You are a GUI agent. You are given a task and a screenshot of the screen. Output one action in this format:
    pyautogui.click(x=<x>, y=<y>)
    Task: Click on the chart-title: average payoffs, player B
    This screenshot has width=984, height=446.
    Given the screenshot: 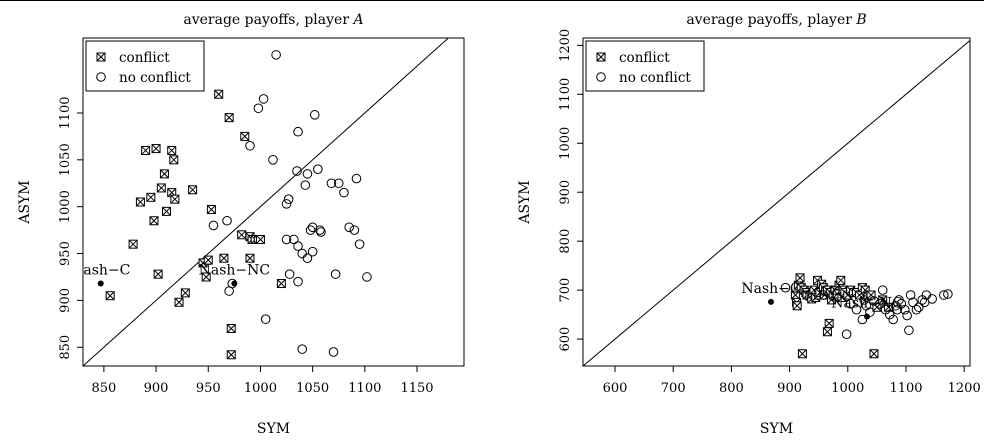 What is the action you would take?
    pyautogui.click(x=776, y=20)
    